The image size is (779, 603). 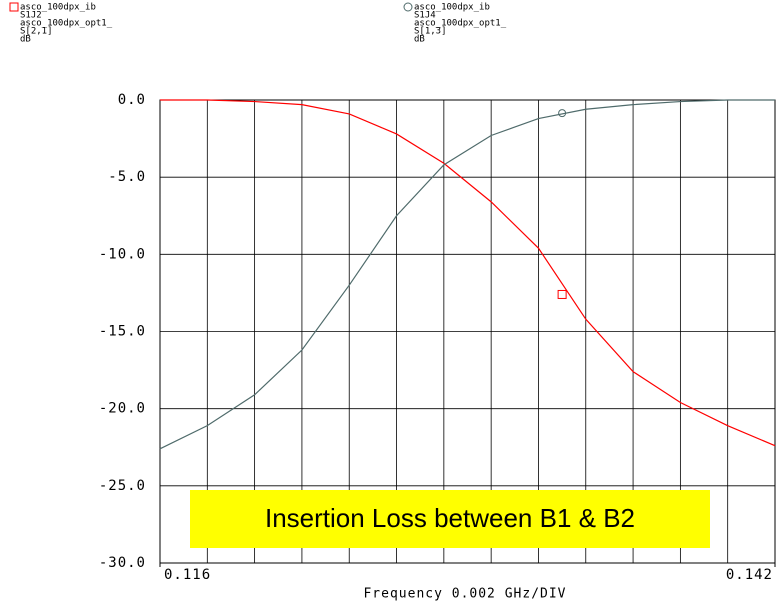 I want to click on y-tick-label: -15.0, so click(x=122, y=332).